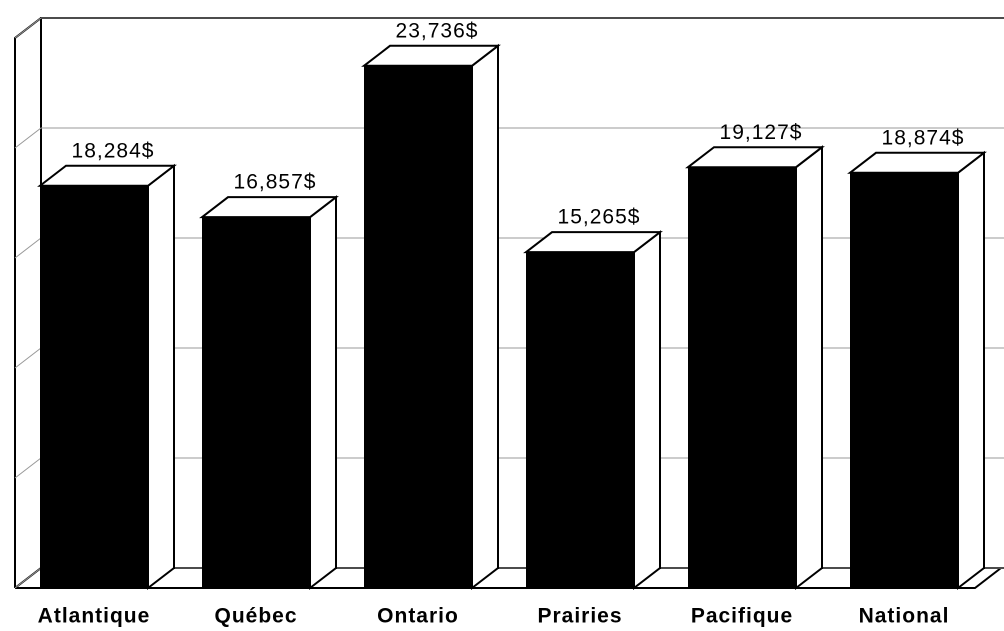  Describe the element at coordinates (579, 616) in the screenshot. I see `x-tick-label: Prairies` at that location.